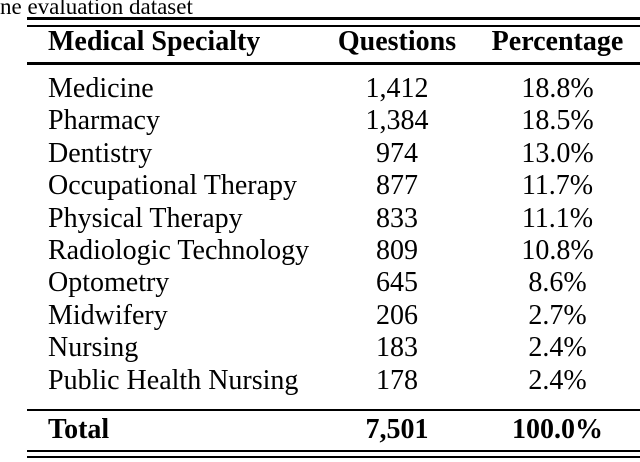 Image resolution: width=640 pixels, height=462 pixels. Describe the element at coordinates (333, 316) in the screenshot. I see `table-row: Midwifery 206 2.7%` at that location.